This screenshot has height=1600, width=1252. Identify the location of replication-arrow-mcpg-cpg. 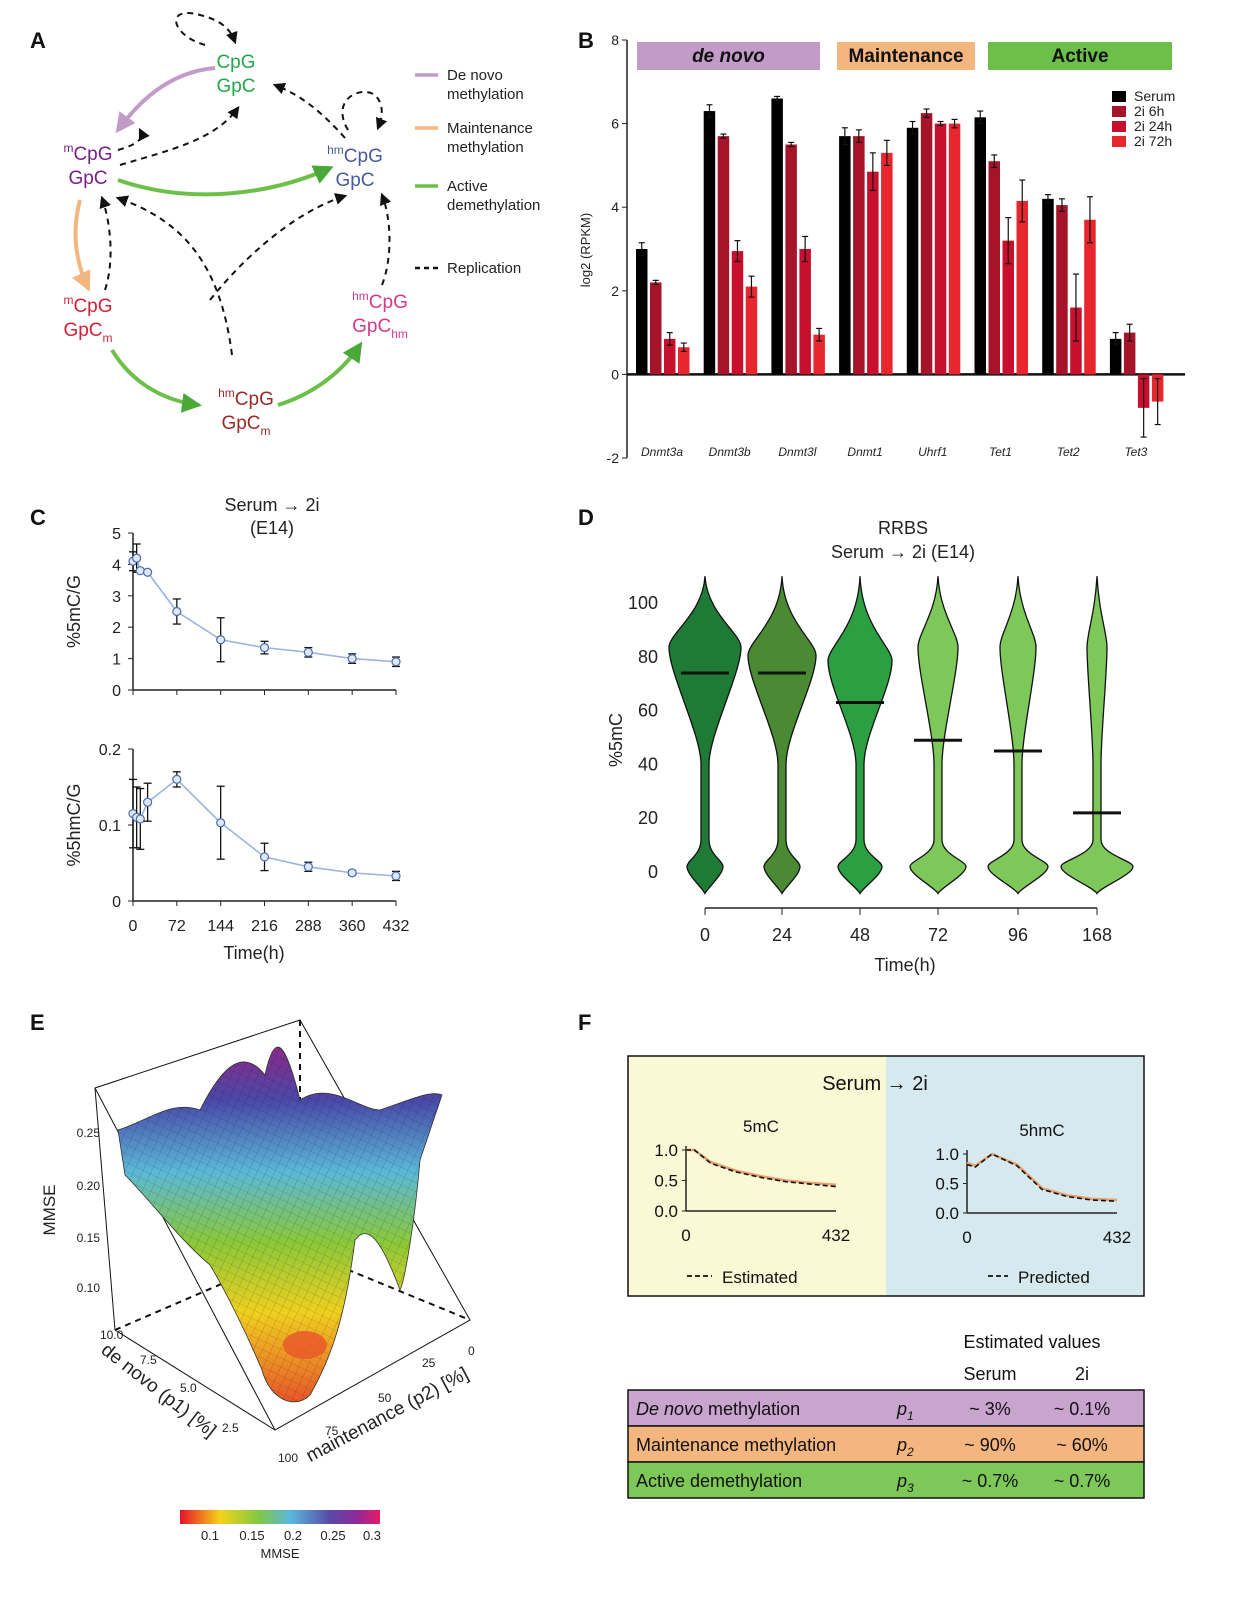
(179, 136).